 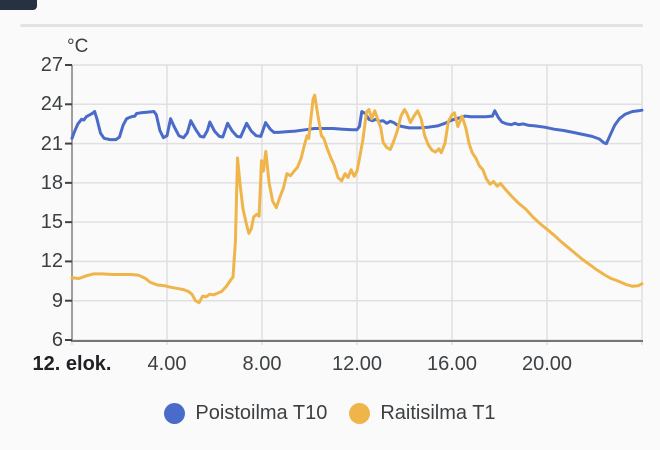 I want to click on raitisilma-legend-label: Raitisilma T1, so click(x=438, y=413).